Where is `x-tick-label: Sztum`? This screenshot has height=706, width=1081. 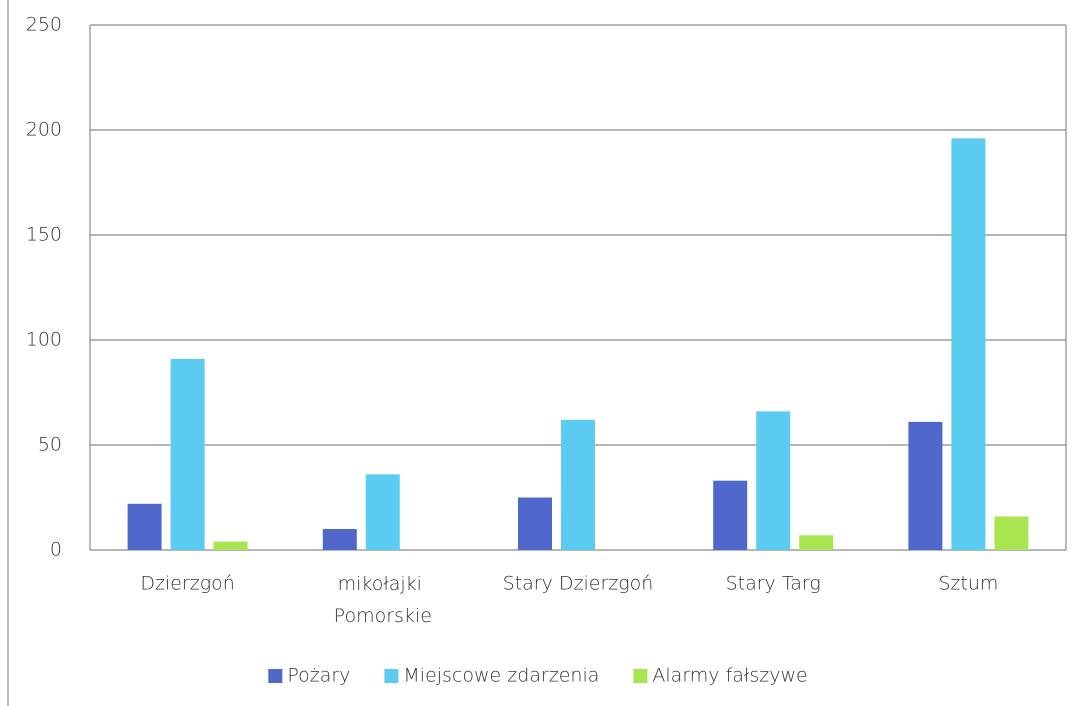
x-tick-label: Sztum is located at coordinates (968, 584).